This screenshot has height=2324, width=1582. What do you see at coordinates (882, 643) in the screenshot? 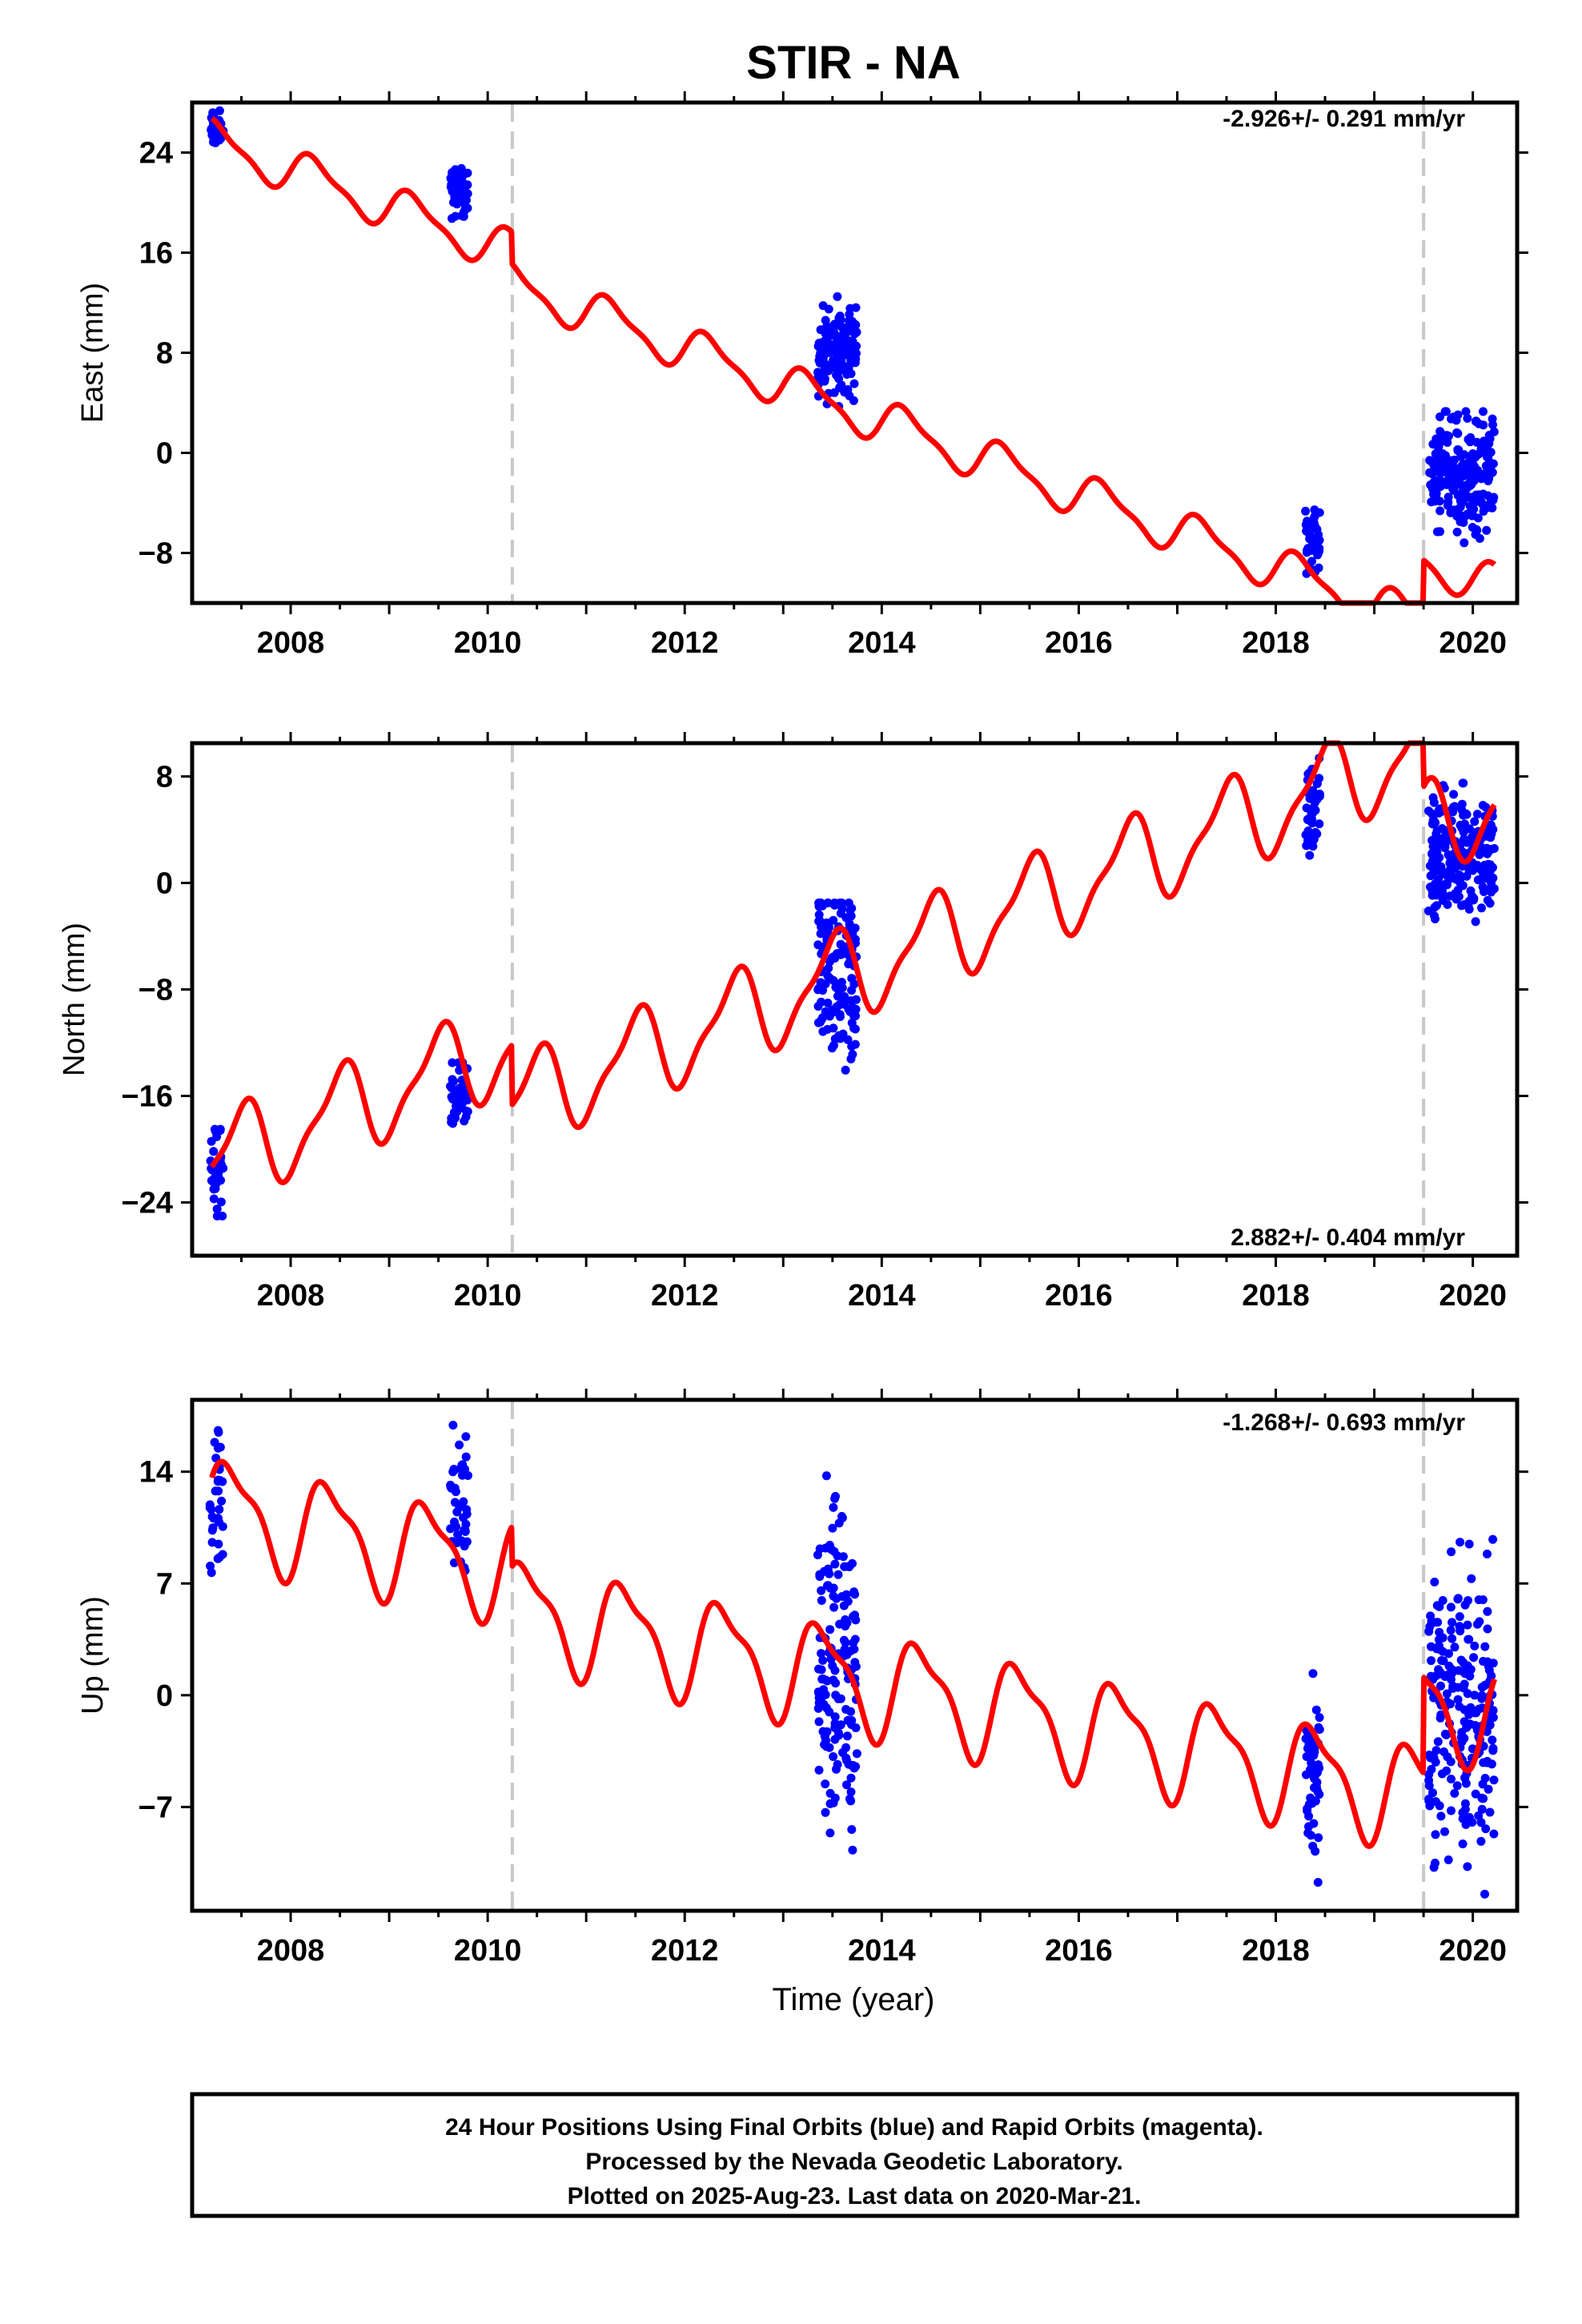
I see `east-x-tick-label: 2014` at bounding box center [882, 643].